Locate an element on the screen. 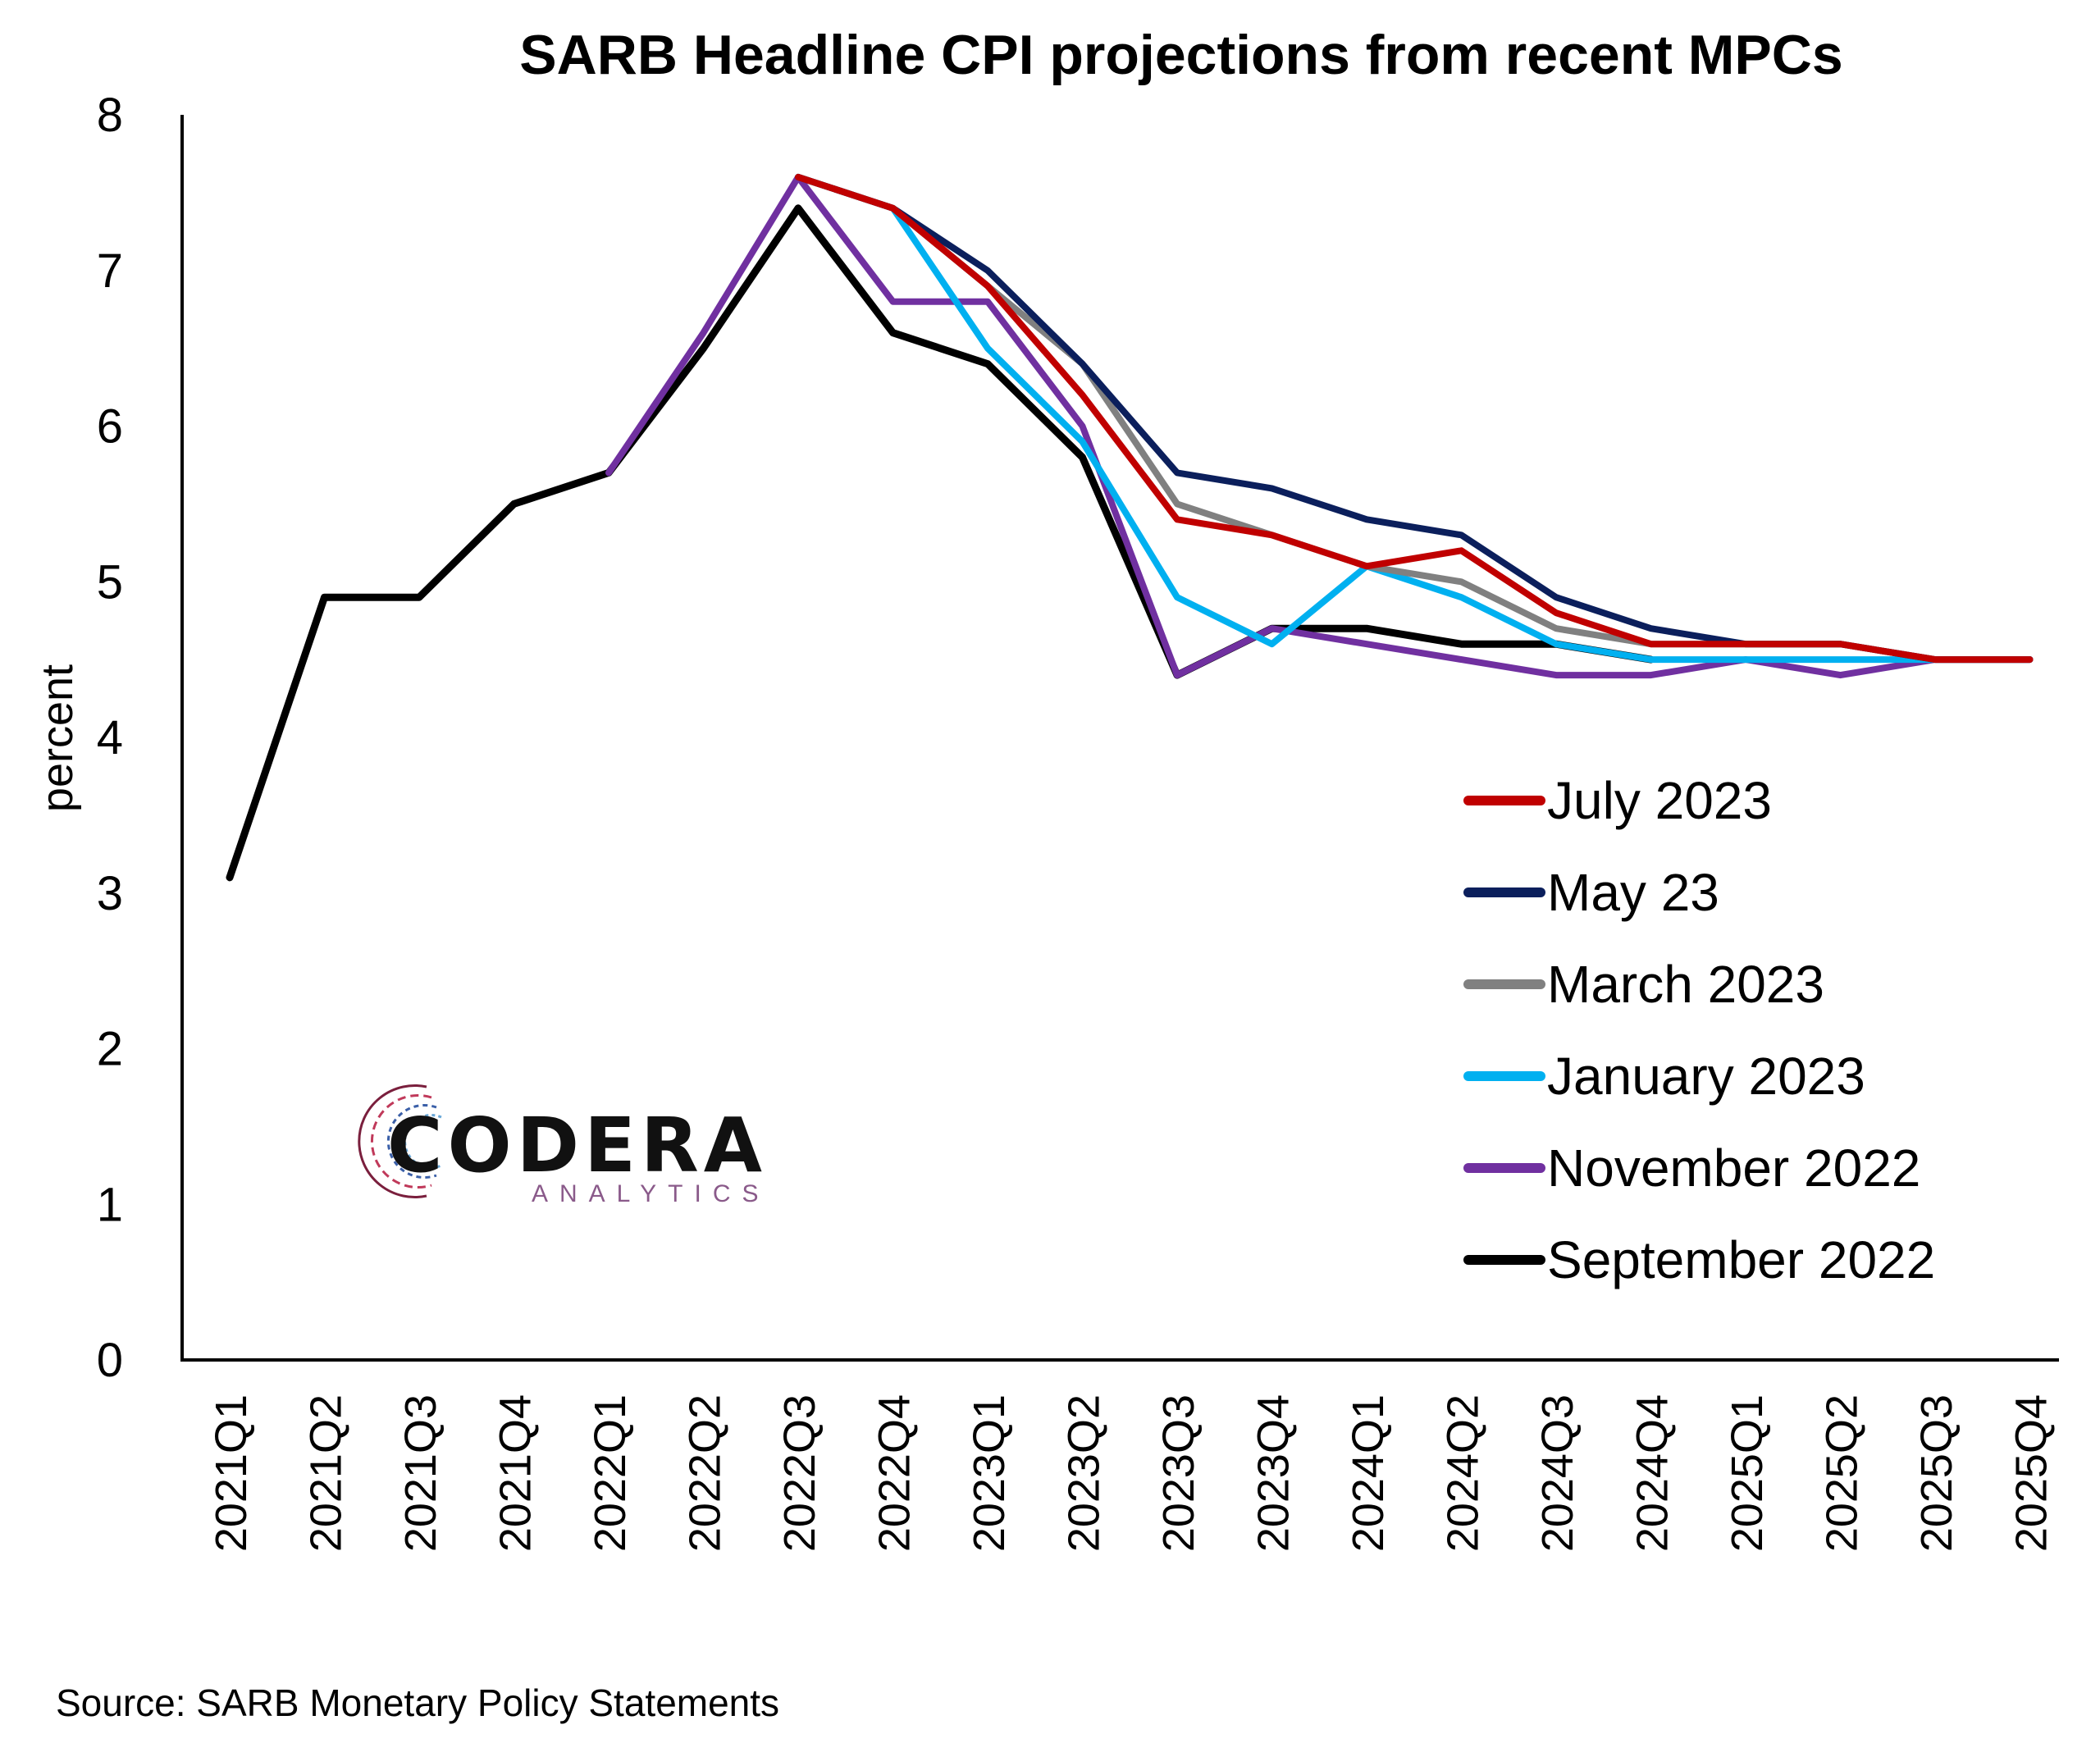 The image size is (2100, 1743). x-tick-label: 2022Q1 is located at coordinates (611, 1473).